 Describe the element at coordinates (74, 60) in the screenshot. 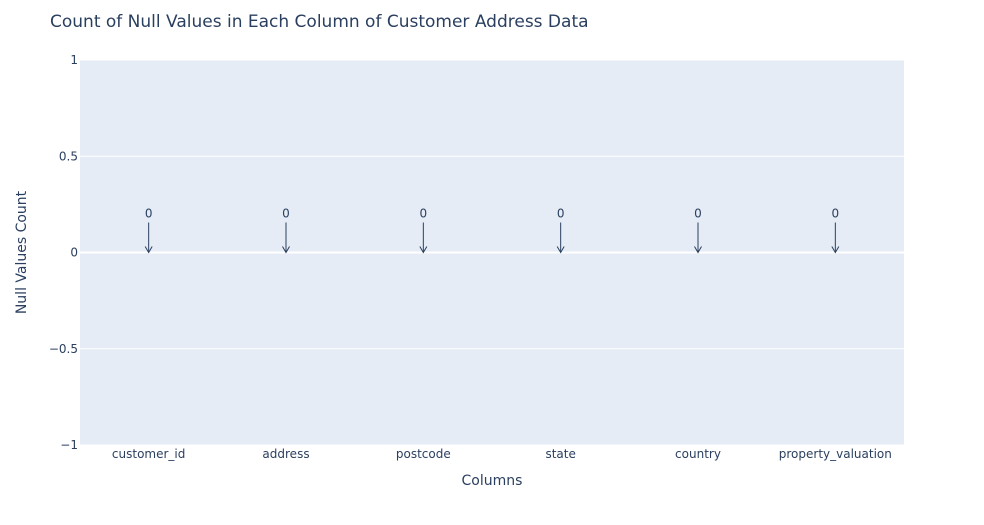

I see `y-tick-label: 1` at that location.